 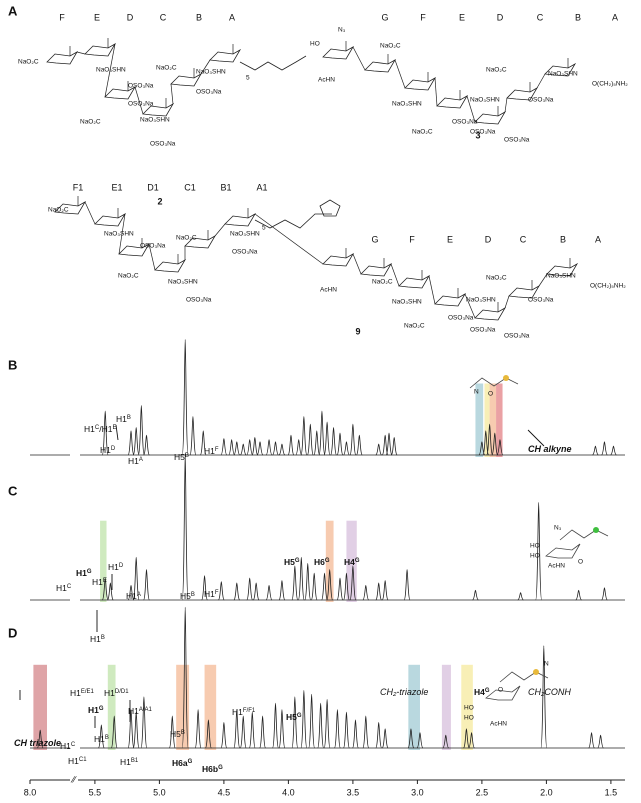 What do you see at coordinates (500, 690) in the screenshot?
I see `inset-label: O` at bounding box center [500, 690].